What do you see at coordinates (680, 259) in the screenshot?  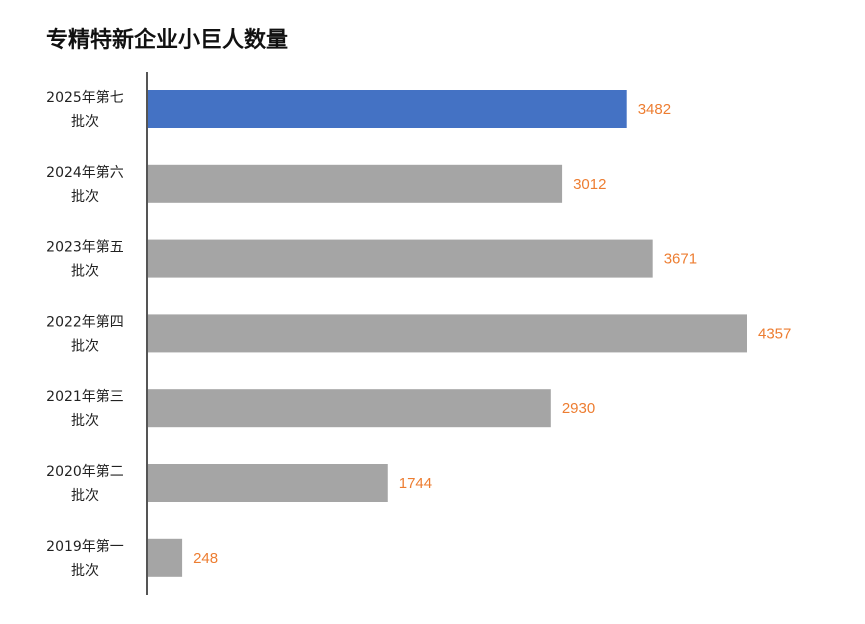 I see `data-label-2: 3671` at bounding box center [680, 259].